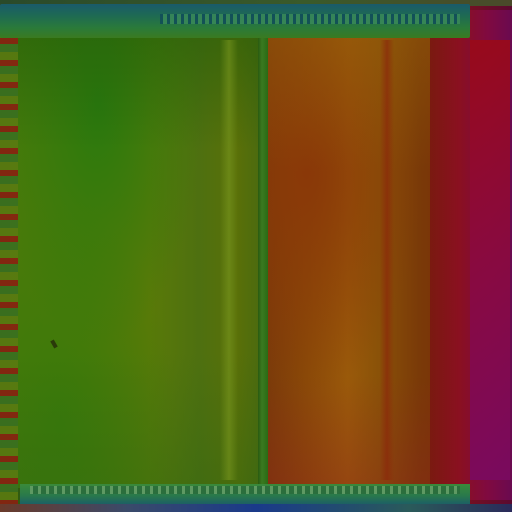 The image size is (512, 512). Describe the element at coordinates (490, 260) in the screenshot. I see `far-right-hot-zone` at that location.